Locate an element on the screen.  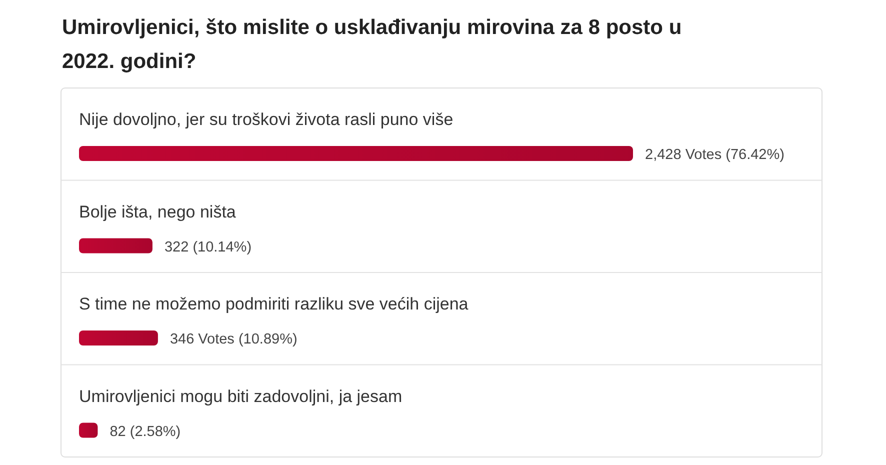
data-label: 322 (10.14%) is located at coordinates (208, 247).